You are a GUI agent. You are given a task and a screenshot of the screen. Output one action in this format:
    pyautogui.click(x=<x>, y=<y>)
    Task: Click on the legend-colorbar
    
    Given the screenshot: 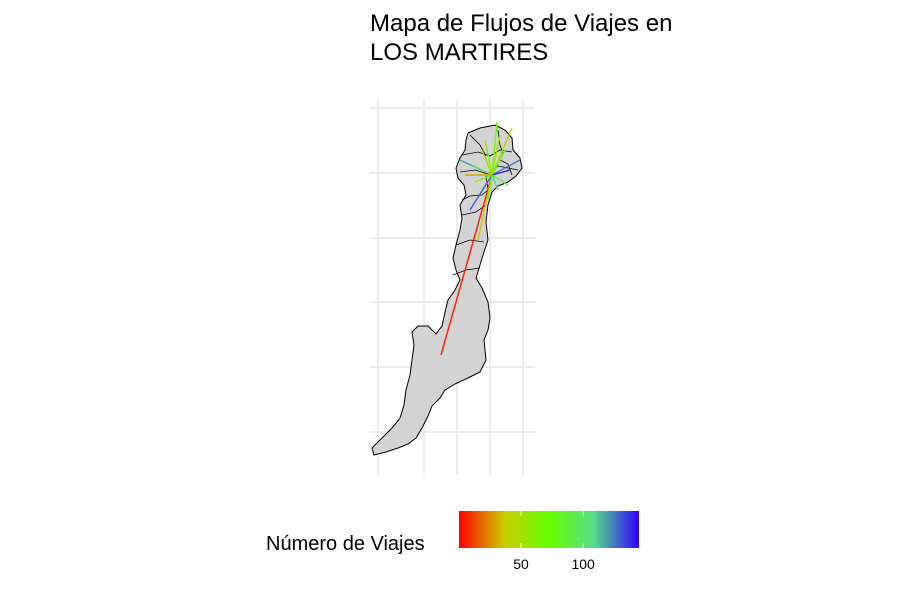 What is the action you would take?
    pyautogui.click(x=549, y=529)
    